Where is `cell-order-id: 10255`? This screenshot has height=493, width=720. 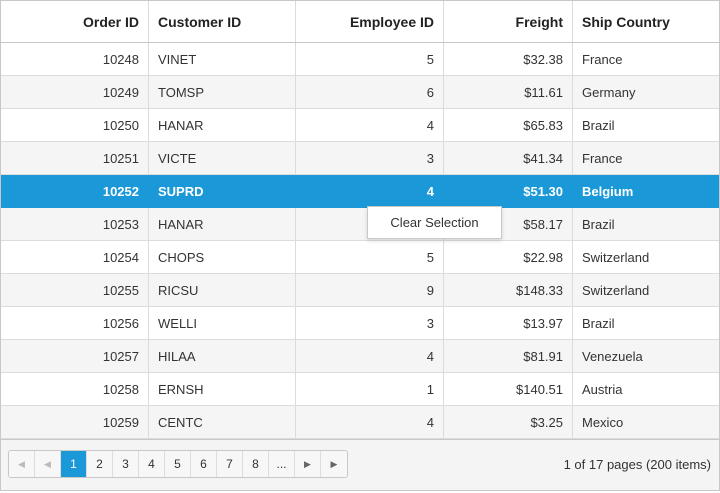 cell-order-id: 10255 is located at coordinates (75, 290).